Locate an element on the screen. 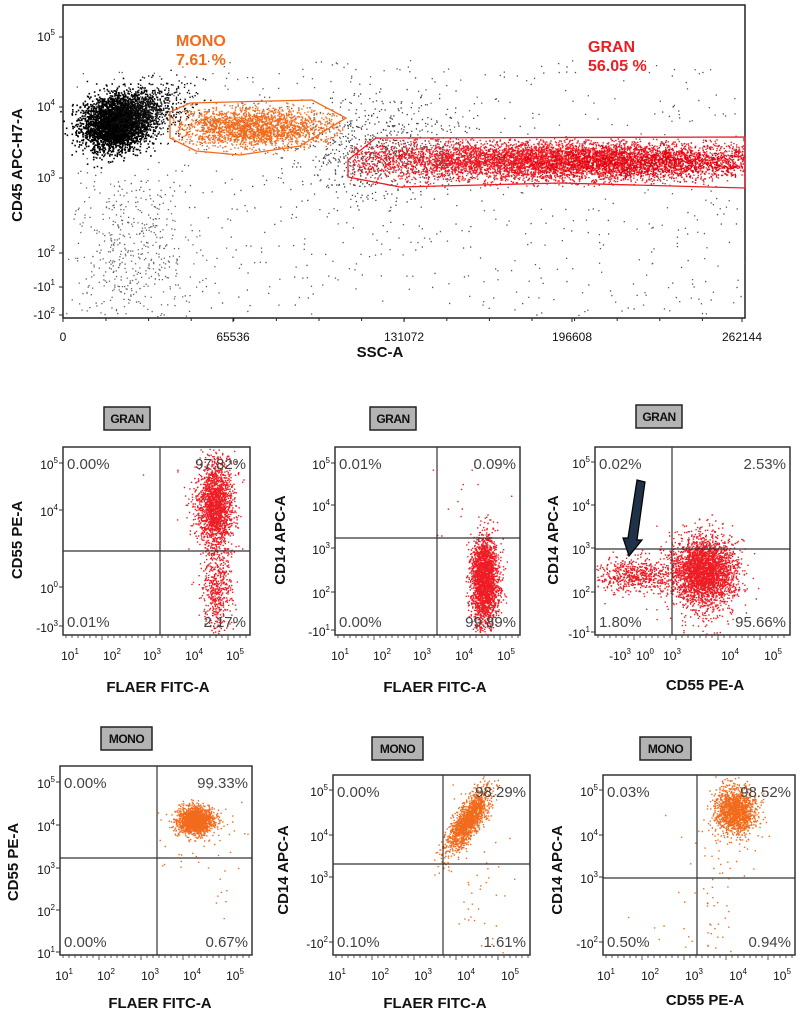 This screenshot has width=800, height=1015. x-axis-label: FLAER FITC-A is located at coordinates (434, 1003).